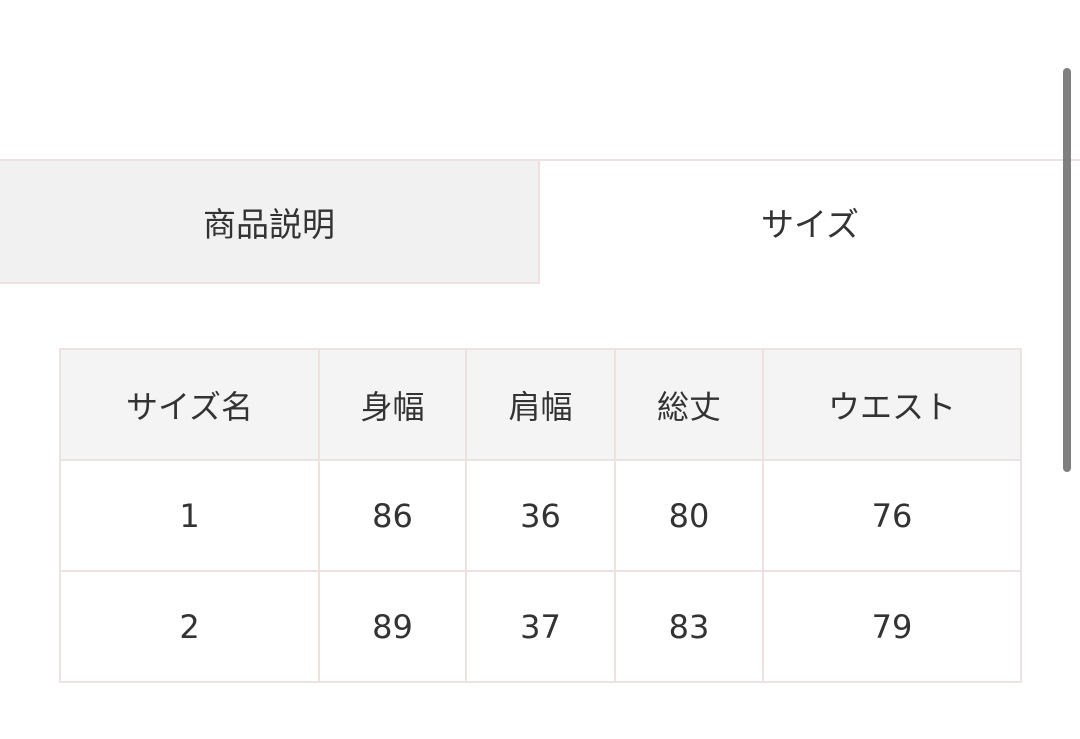 Image resolution: width=1080 pixels, height=739 pixels. I want to click on tab-size: サイズ, so click(810, 221).